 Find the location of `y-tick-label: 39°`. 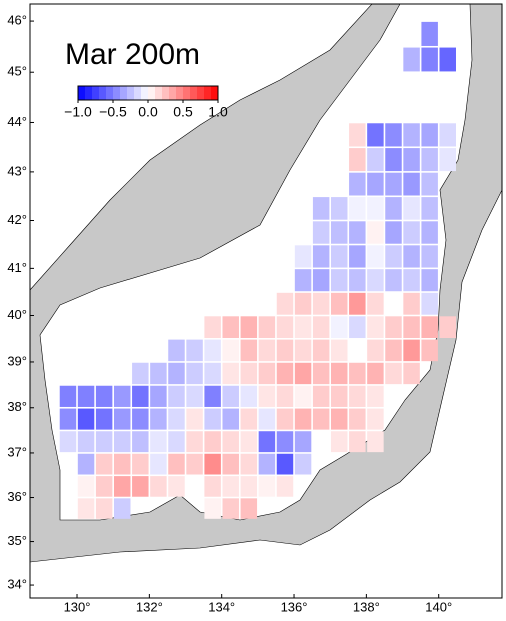

y-tick-label: 39° is located at coordinates (17, 360).